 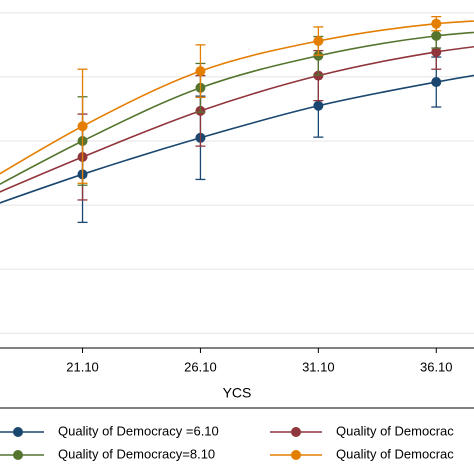 I want to click on x-tick-label: 36.10, so click(x=436, y=366).